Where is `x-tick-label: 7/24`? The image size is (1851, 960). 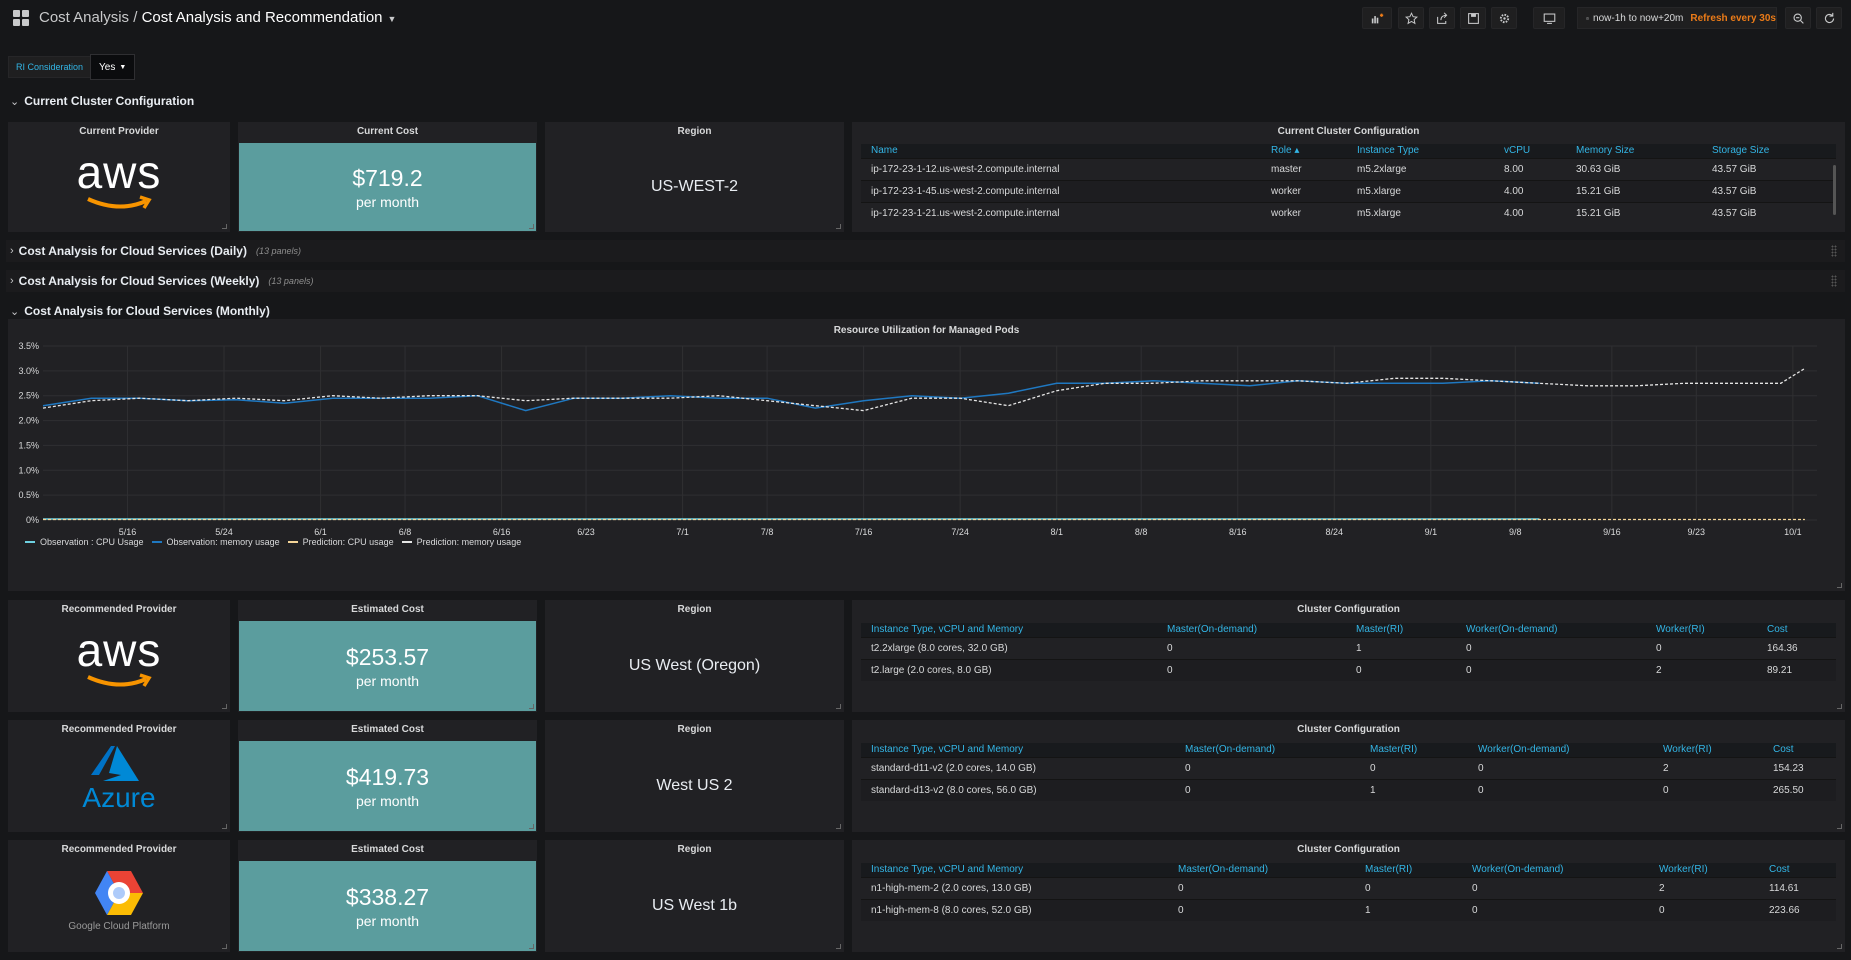
x-tick-label: 7/24 is located at coordinates (960, 532).